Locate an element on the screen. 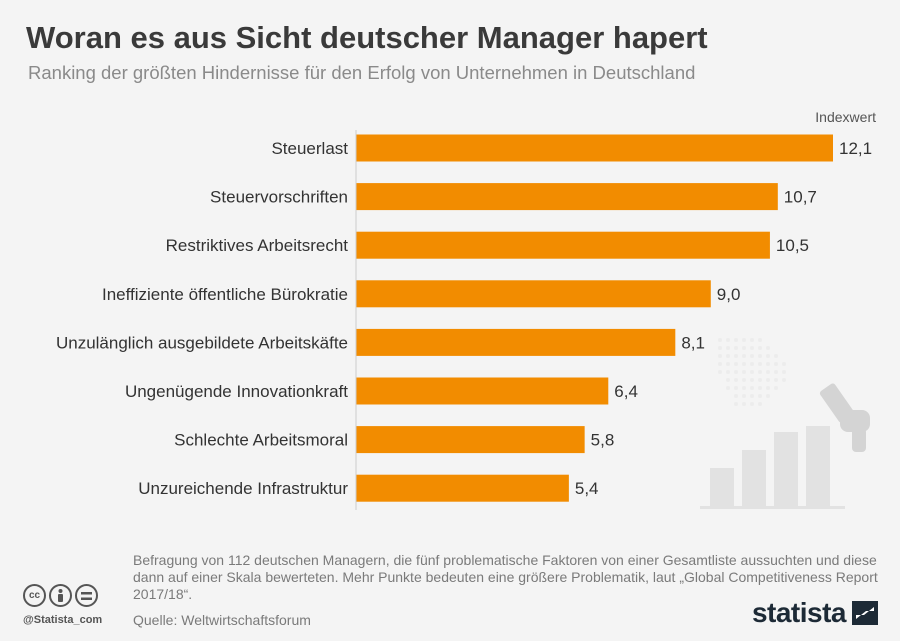  statista-logo-mark-icon is located at coordinates (865, 613).